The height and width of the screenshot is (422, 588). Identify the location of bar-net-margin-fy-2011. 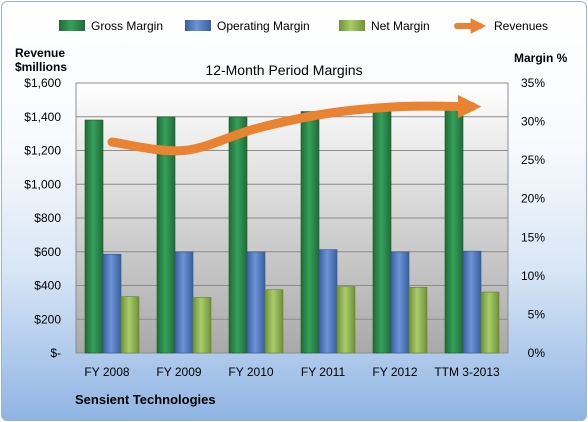
(346, 320).